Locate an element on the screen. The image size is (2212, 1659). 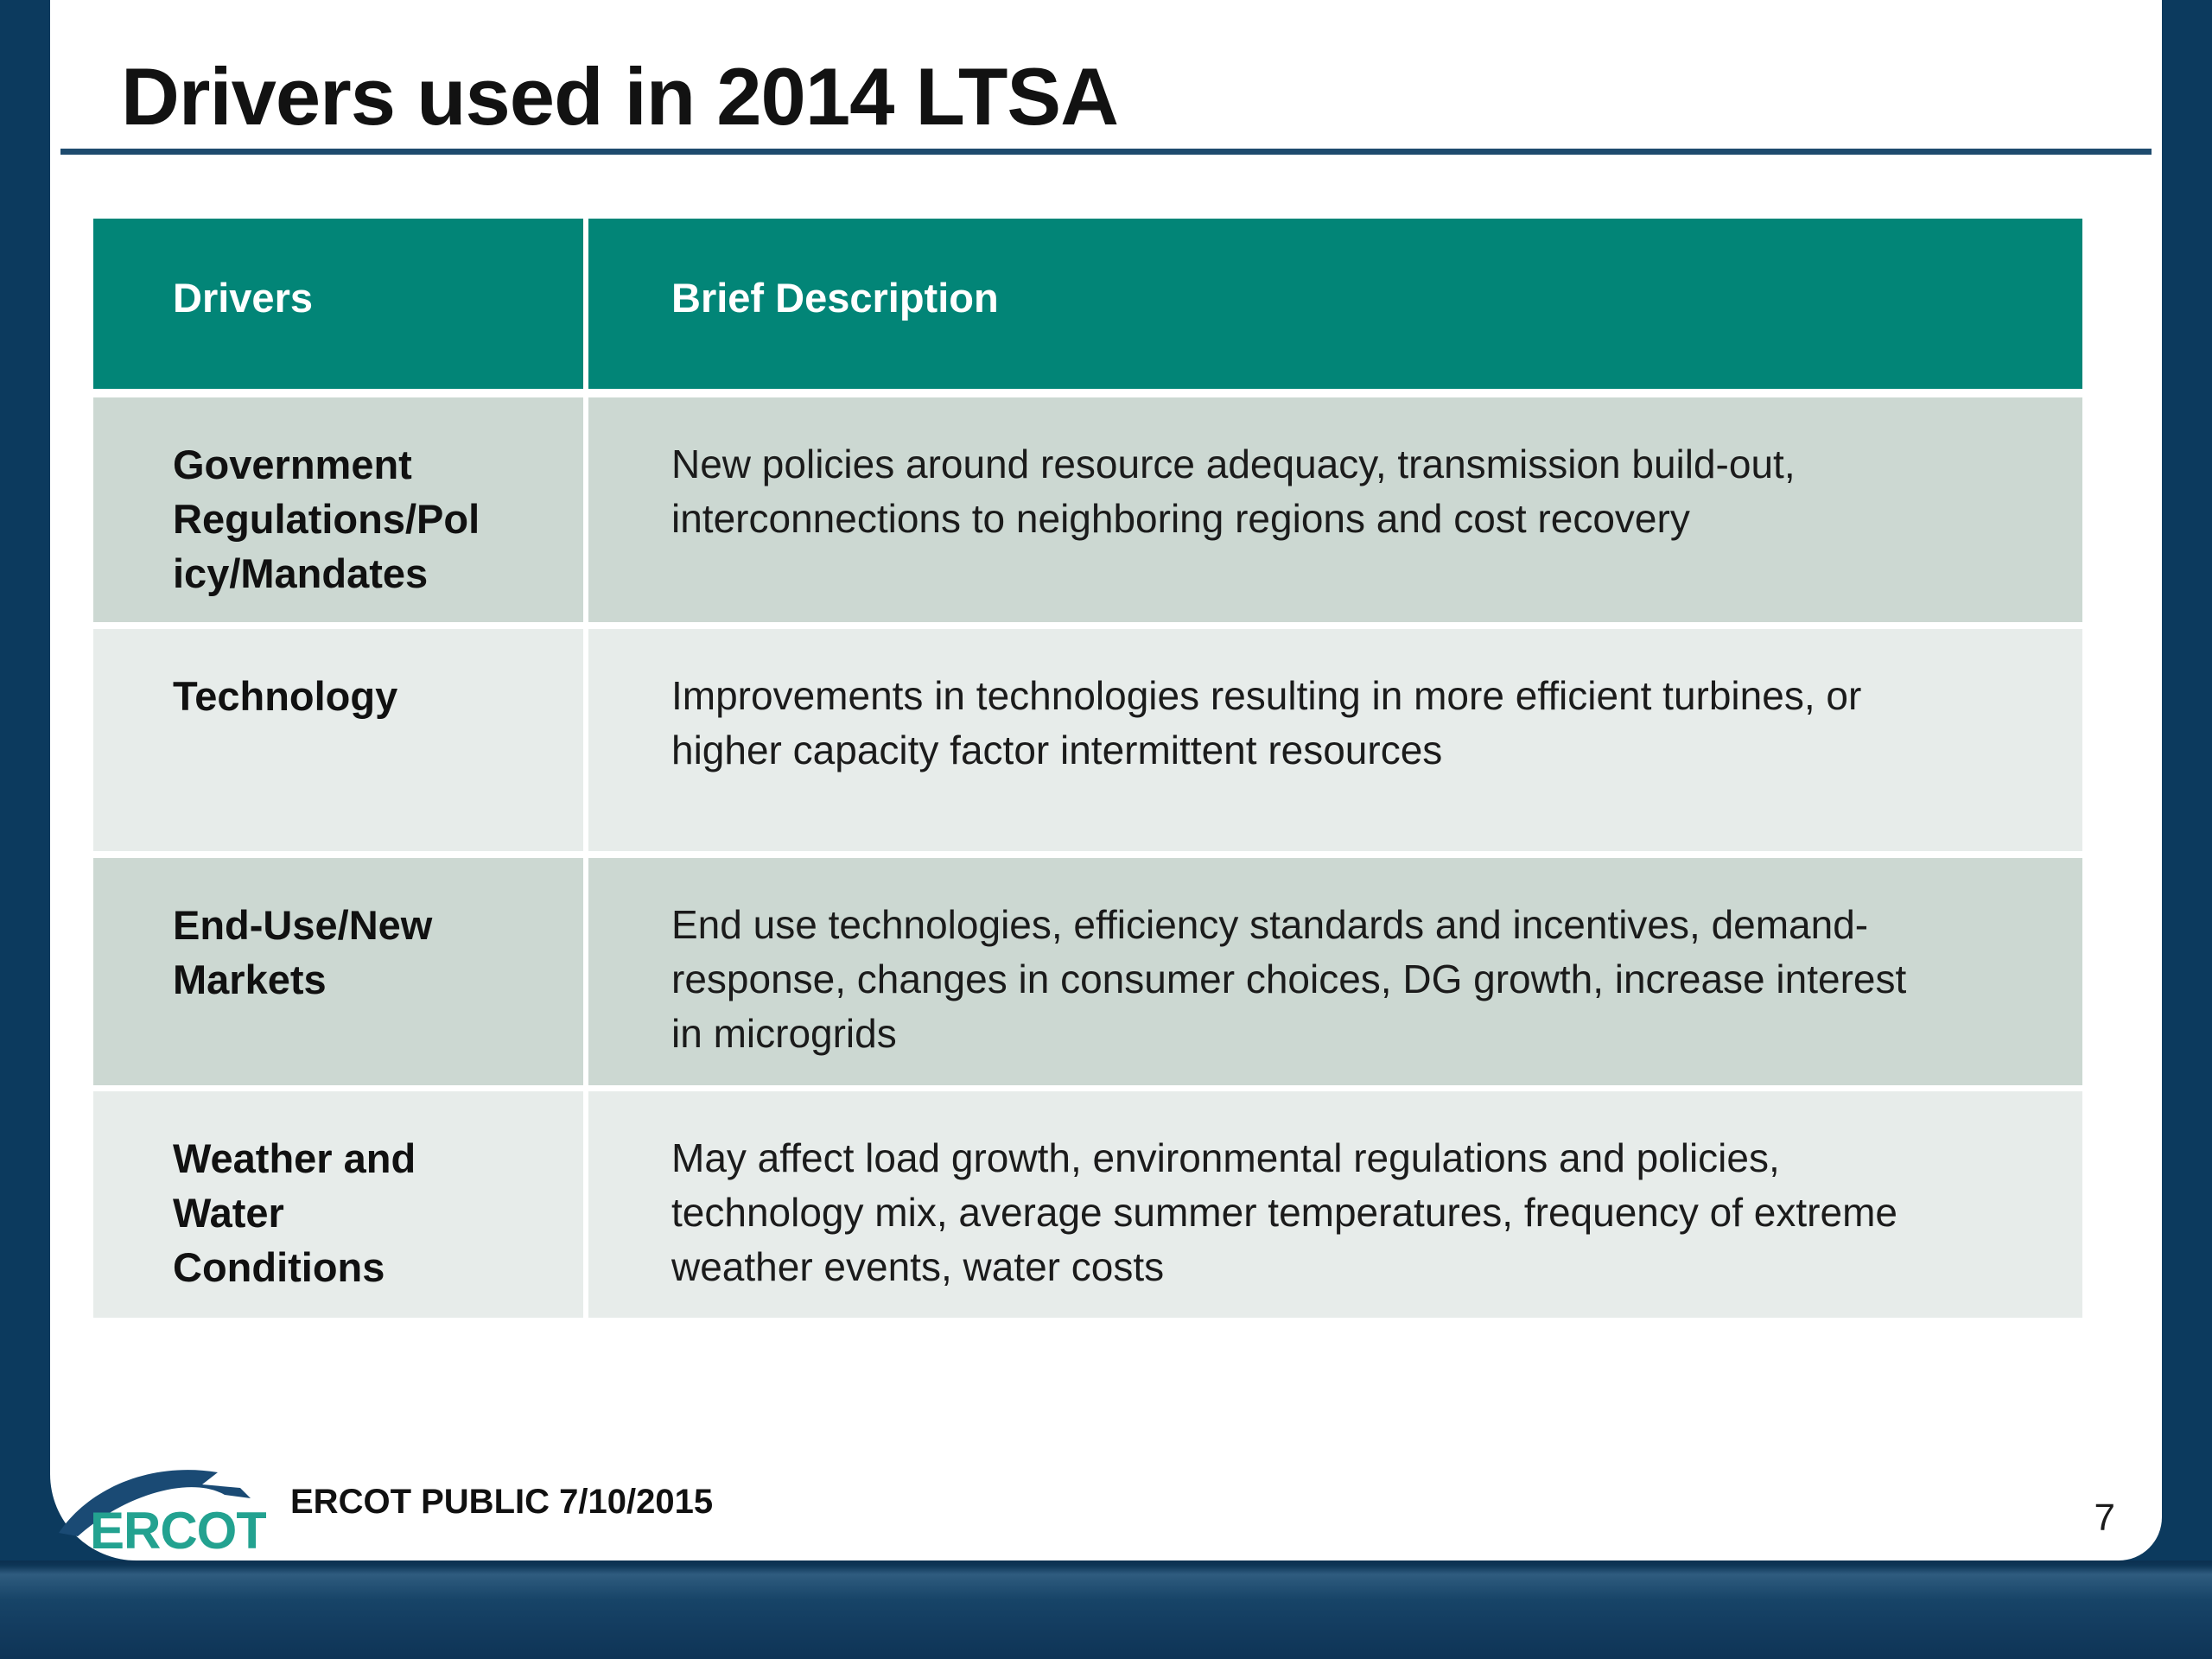
driver-cell: End-Use/New Markets is located at coordinates (338, 971).